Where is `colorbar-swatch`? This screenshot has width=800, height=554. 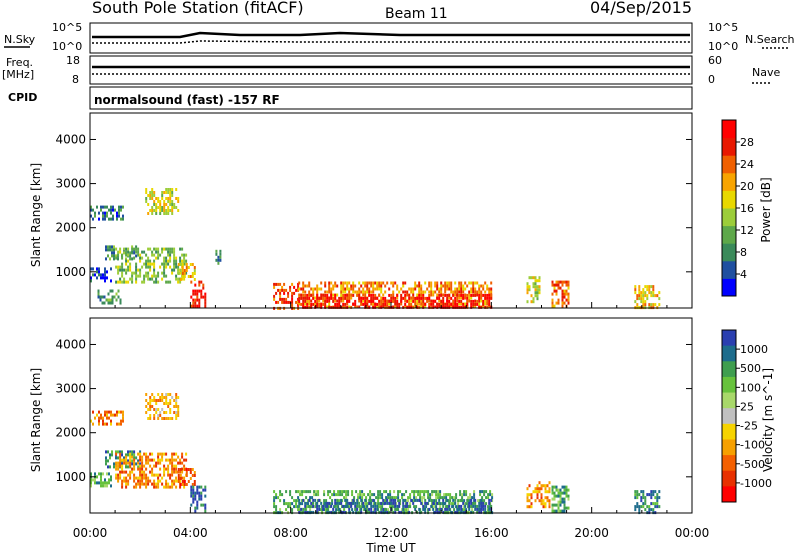
colorbar-swatch is located at coordinates (729, 146).